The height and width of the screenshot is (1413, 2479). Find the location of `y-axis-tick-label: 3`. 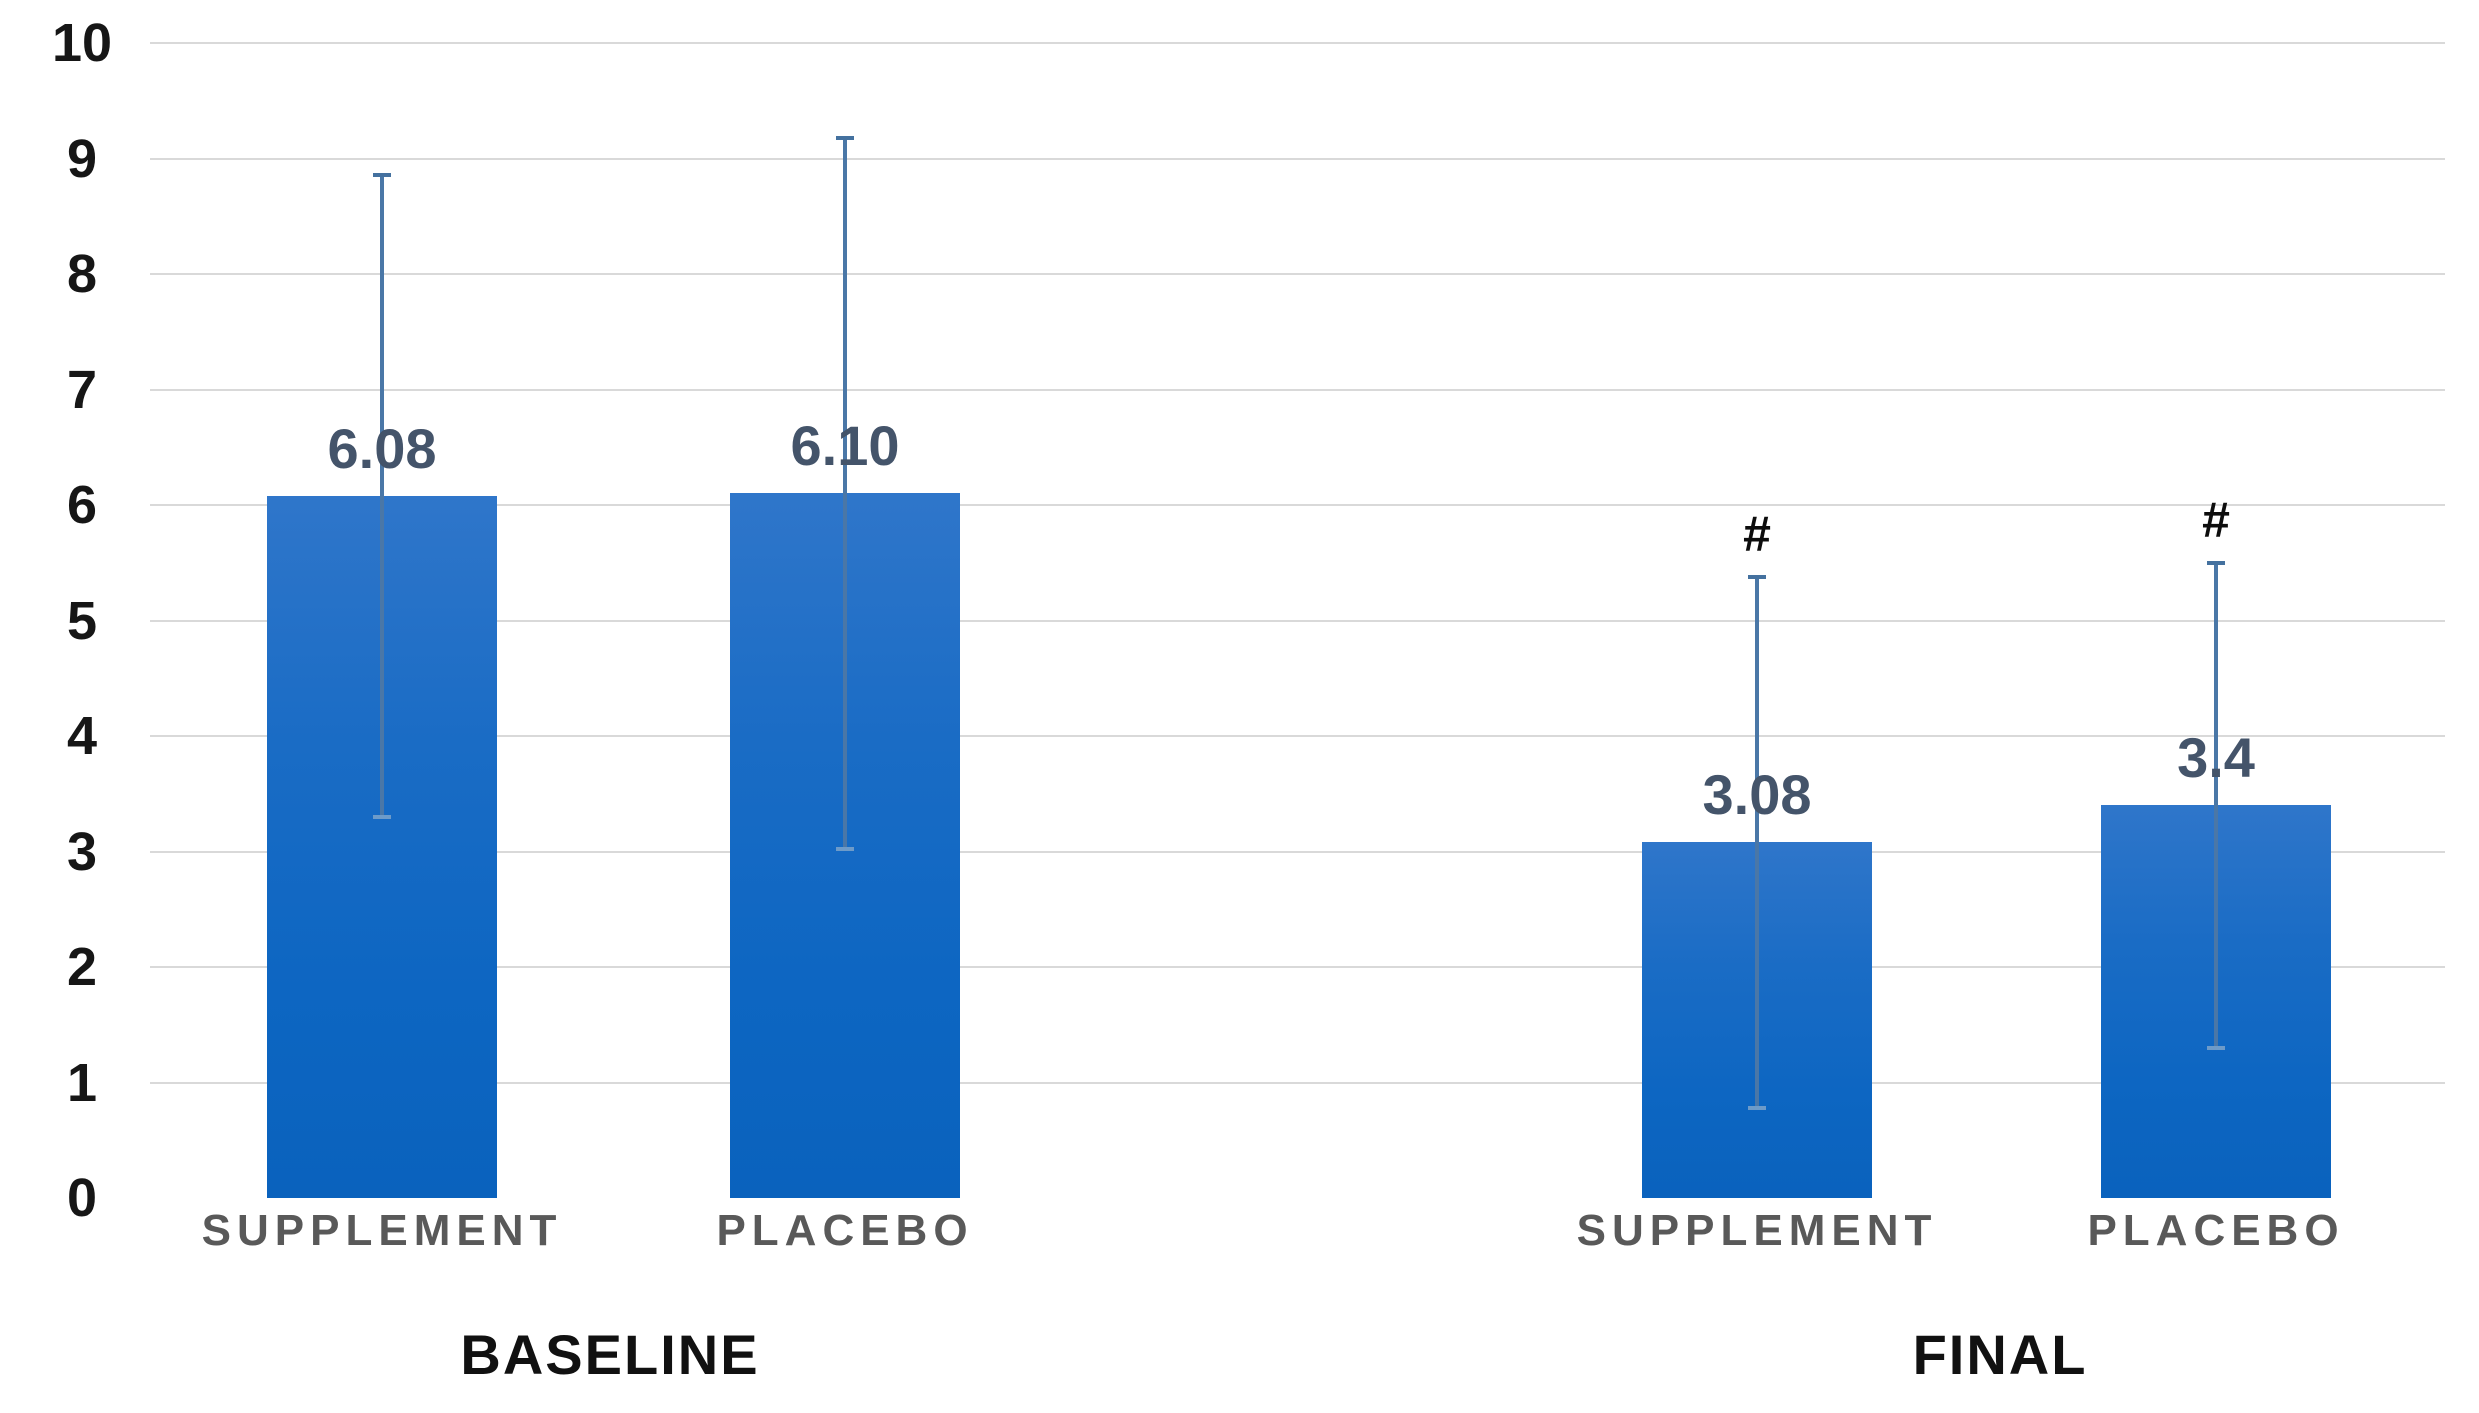

y-axis-tick-label: 3 is located at coordinates (82, 851).